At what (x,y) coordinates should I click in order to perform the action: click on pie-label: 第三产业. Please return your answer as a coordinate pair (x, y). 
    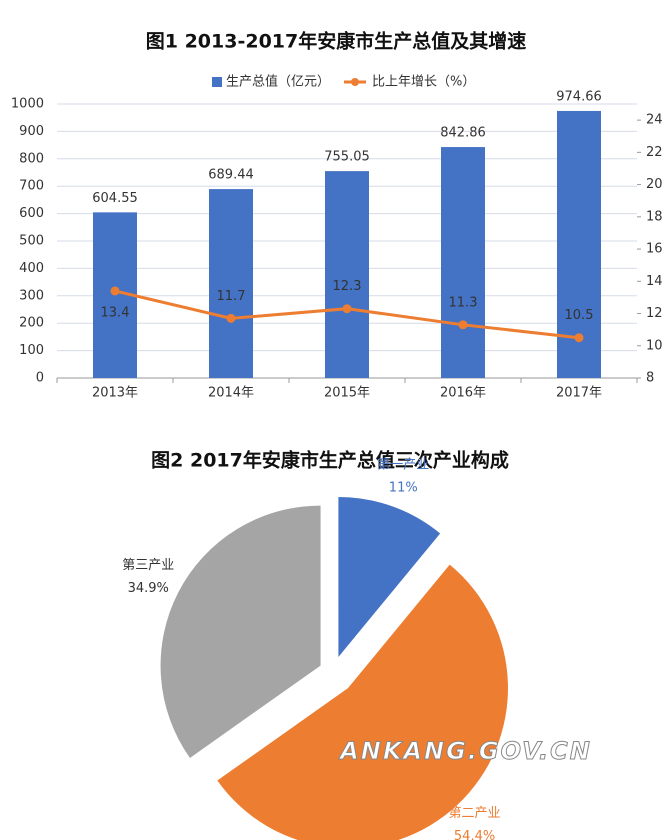
    Looking at the image, I should click on (148, 565).